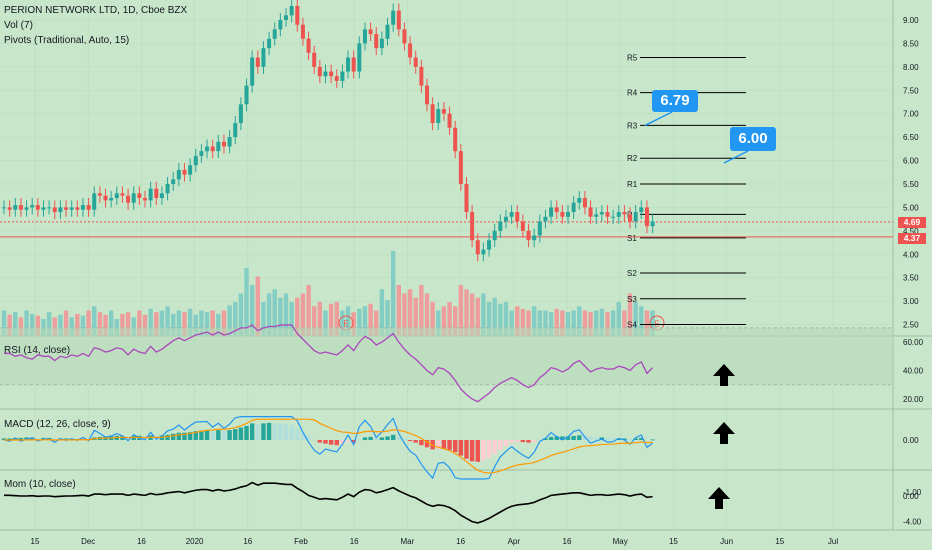 This screenshot has height=550, width=932. Describe the element at coordinates (911, 114) in the screenshot. I see `price-axis-label: 7.00` at that location.